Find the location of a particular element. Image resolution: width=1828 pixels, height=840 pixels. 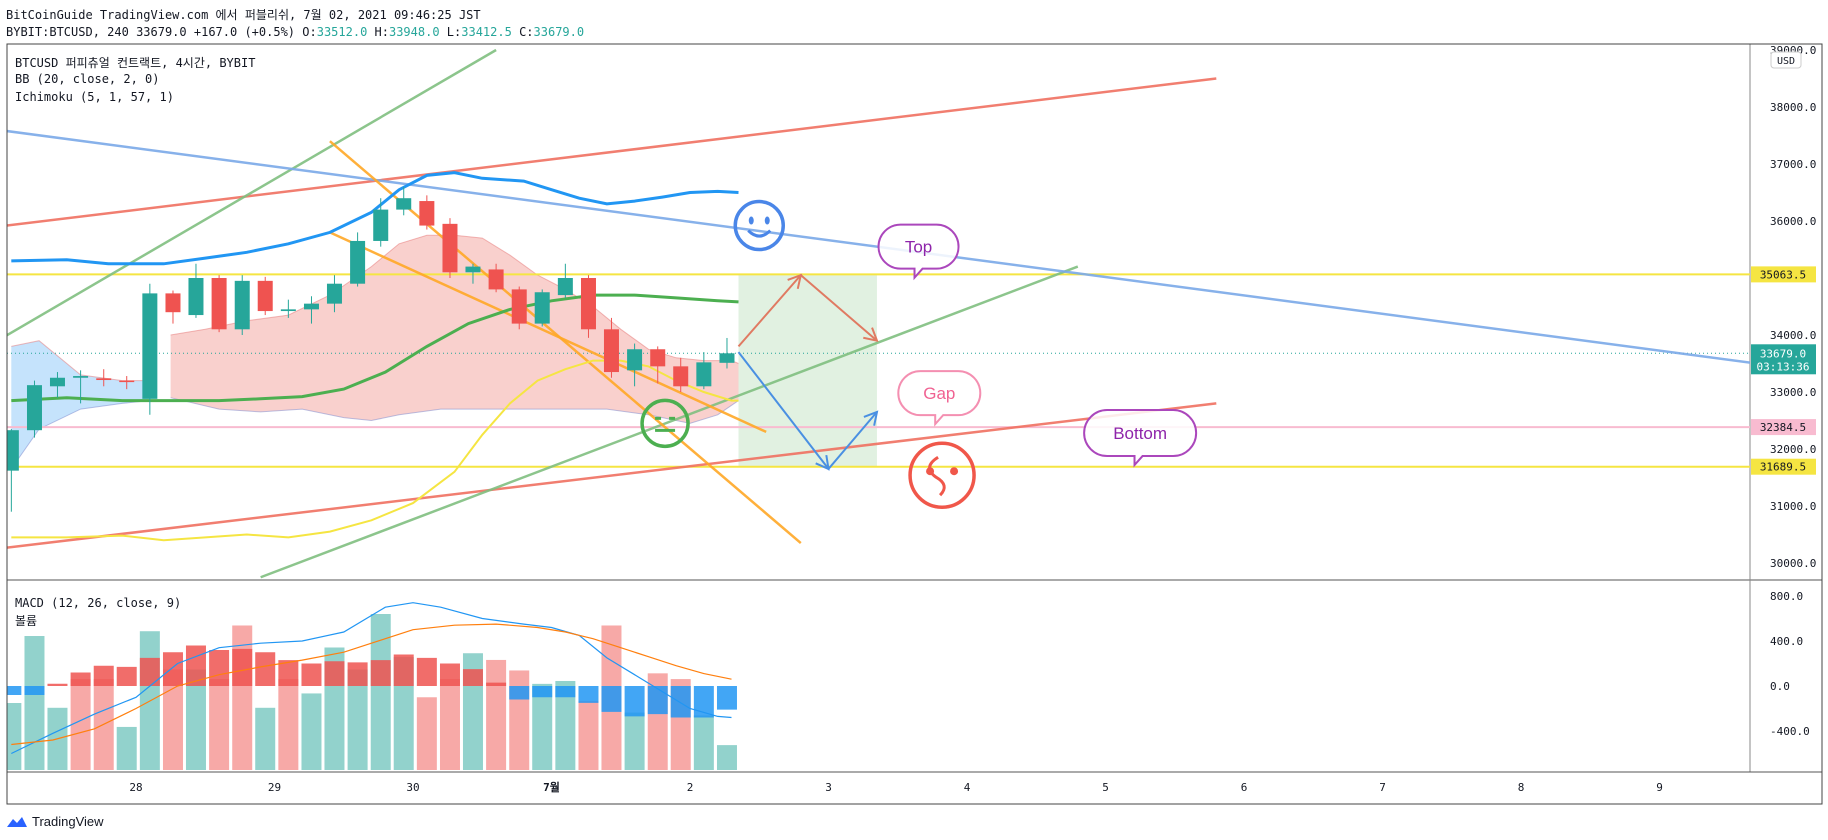

legend-bb: BB (20, close, 2, 0) is located at coordinates (87, 79).